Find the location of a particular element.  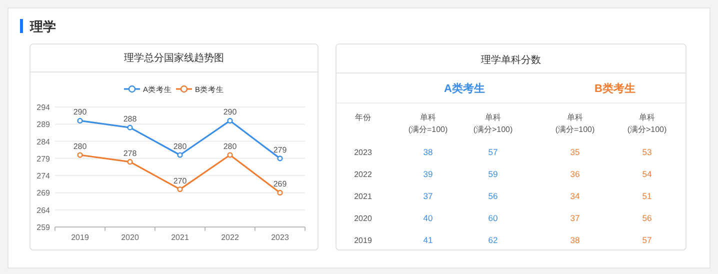

data-label: 269 is located at coordinates (280, 184).